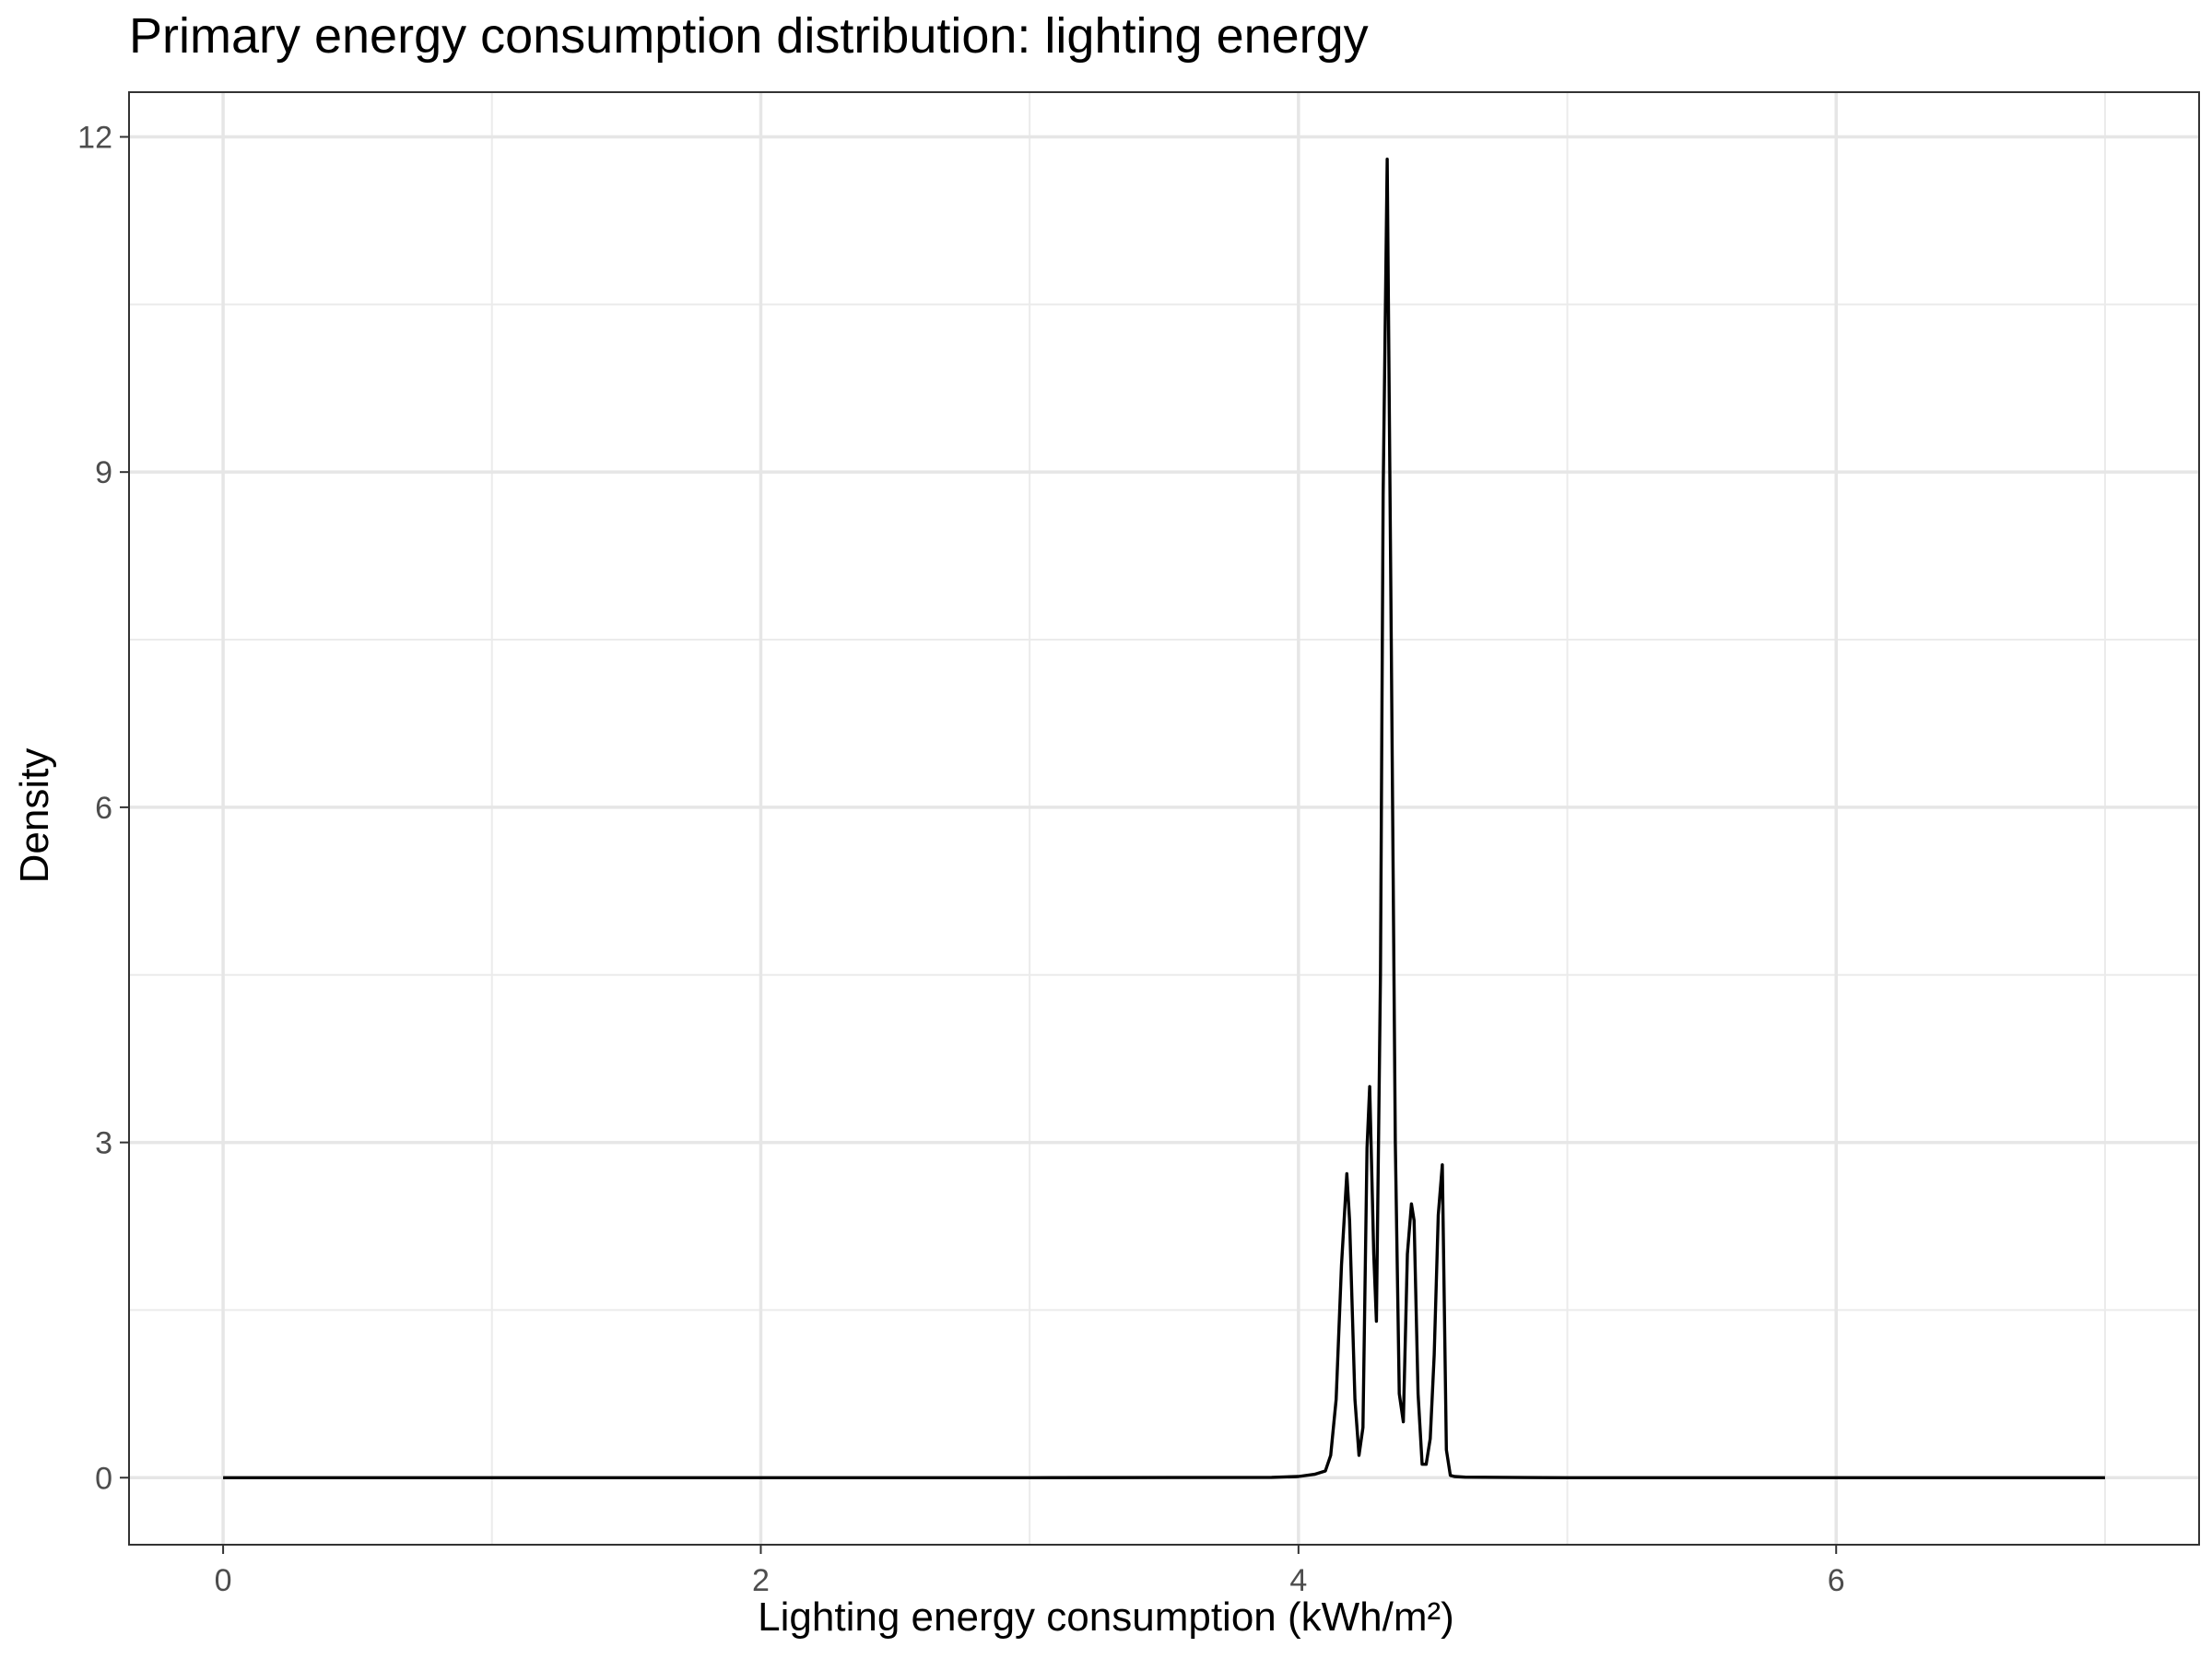 Image resolution: width=2212 pixels, height=1659 pixels. What do you see at coordinates (223, 1580) in the screenshot?
I see `x-tick-label: 0` at bounding box center [223, 1580].